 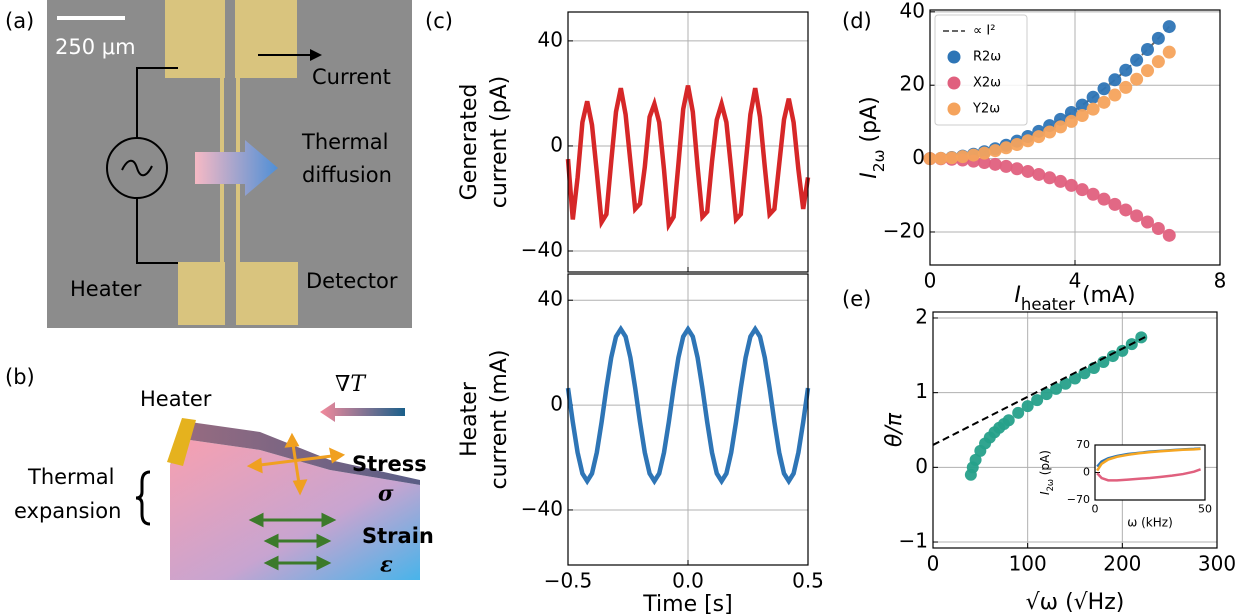 What do you see at coordinates (386, 564) in the screenshot?
I see `label: ε` at bounding box center [386, 564].